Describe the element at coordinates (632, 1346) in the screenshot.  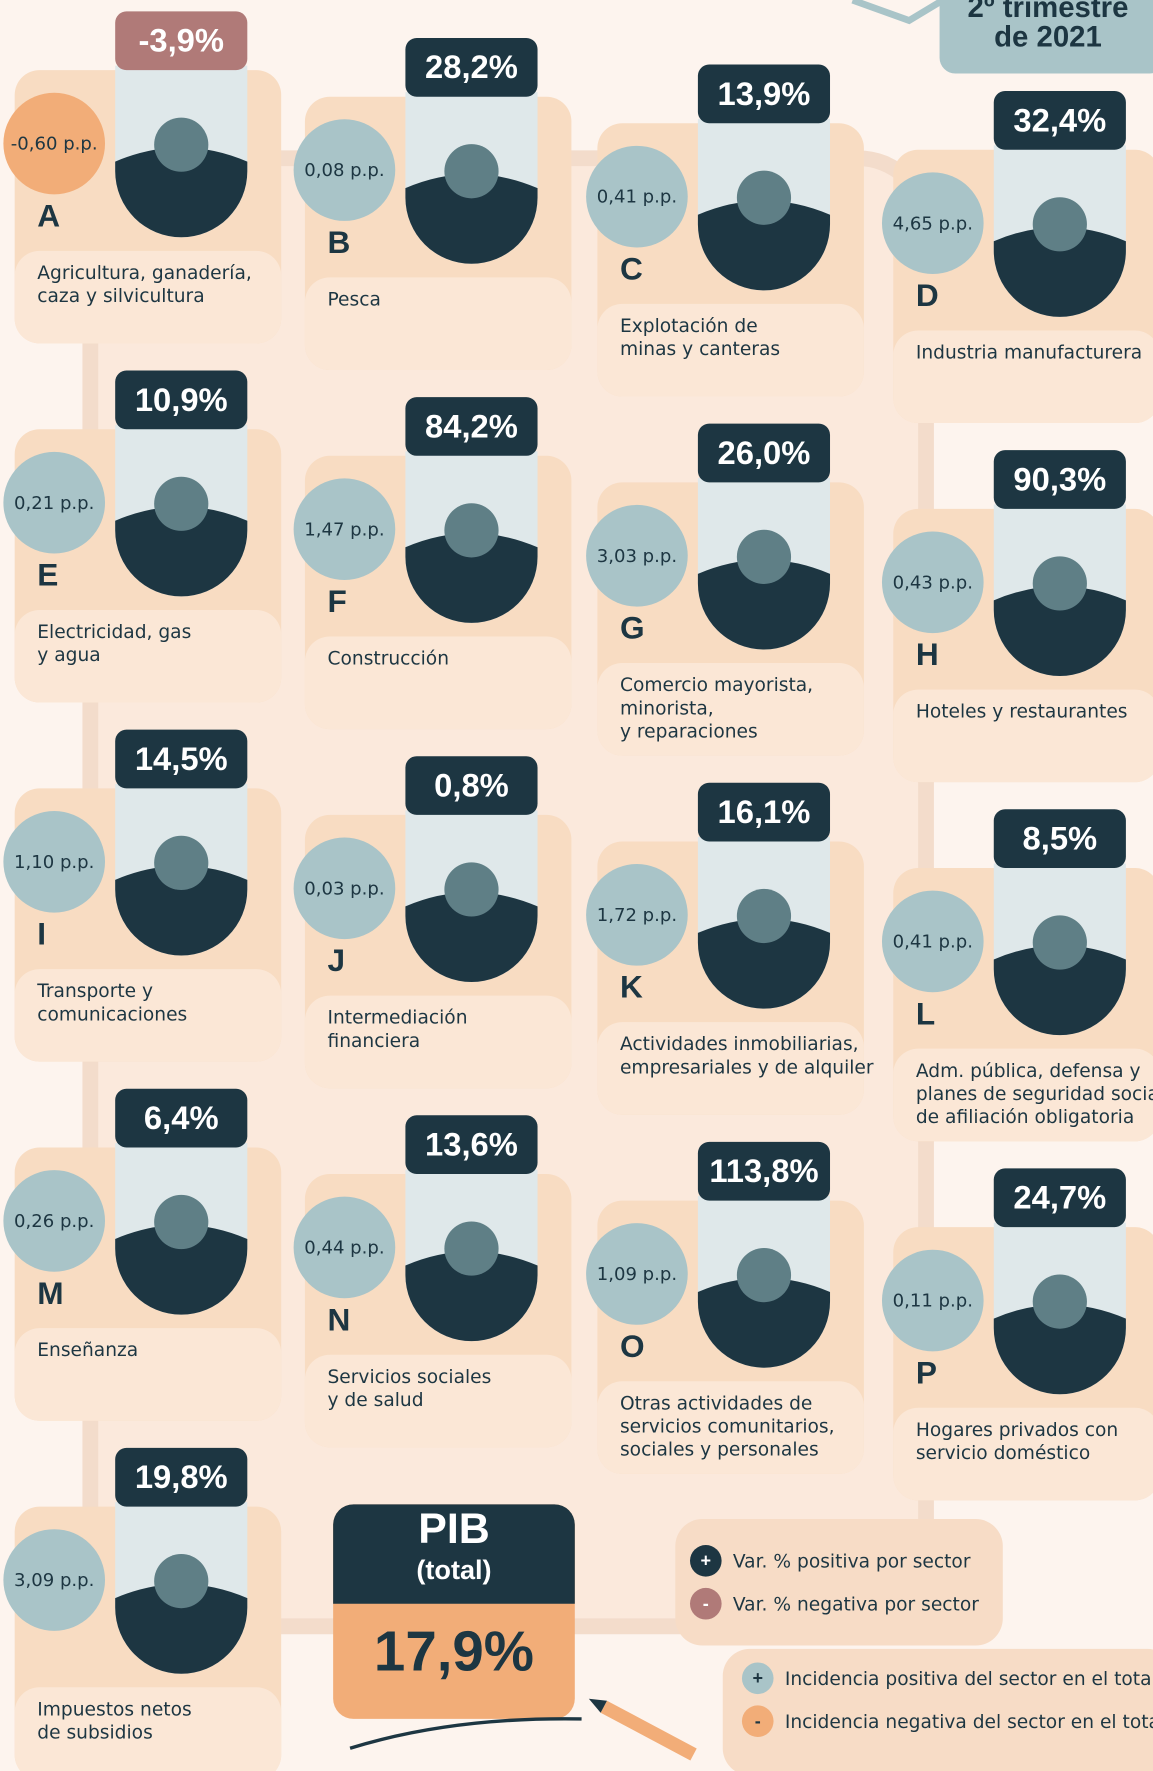
I see `sector-letter: O` at that location.